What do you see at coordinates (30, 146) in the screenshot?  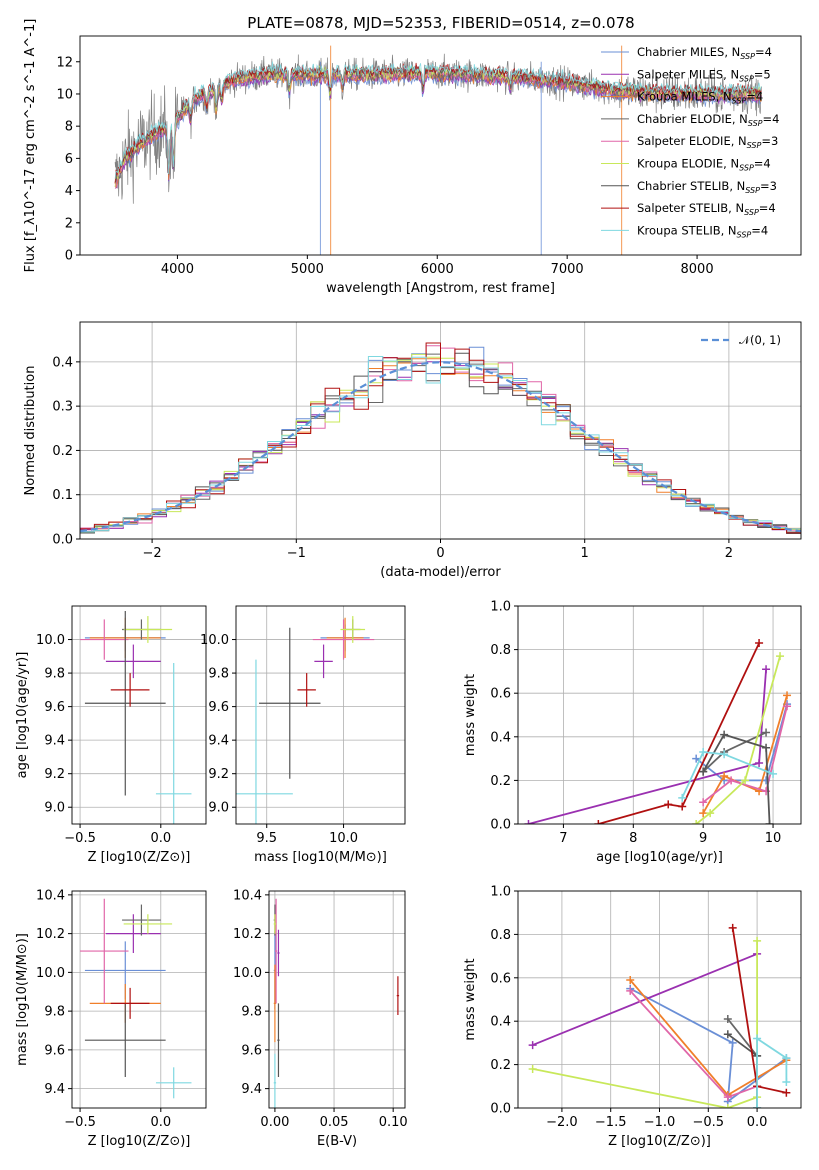 I see `y-axis-label: Flux [f_λ10^-17 erg cm^-2 s^-1 A^-1]` at bounding box center [30, 146].